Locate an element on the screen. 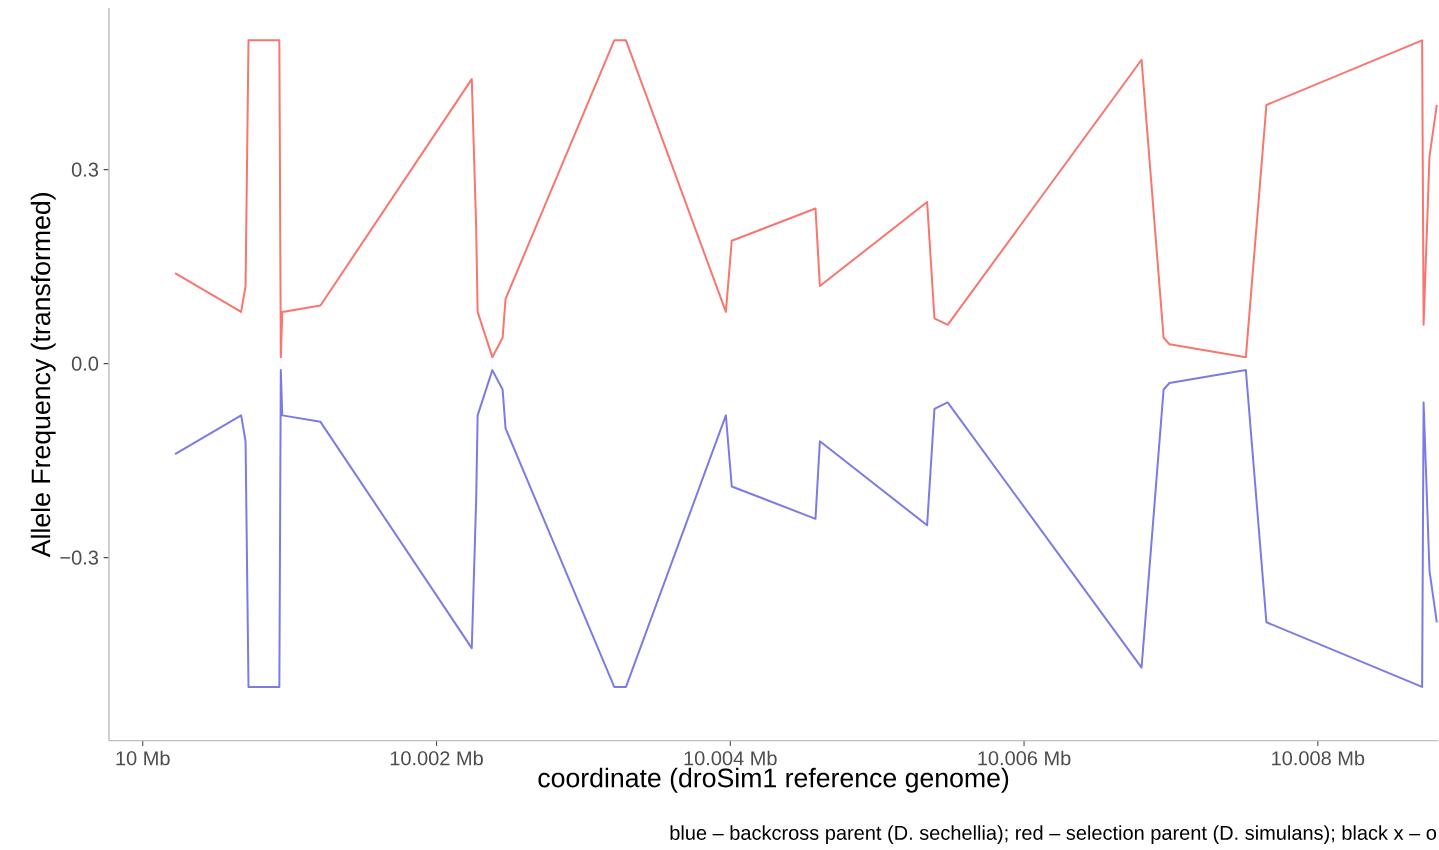 This screenshot has height=850, width=1439. x-tick-label: 10.006 Mb is located at coordinates (1024, 758).